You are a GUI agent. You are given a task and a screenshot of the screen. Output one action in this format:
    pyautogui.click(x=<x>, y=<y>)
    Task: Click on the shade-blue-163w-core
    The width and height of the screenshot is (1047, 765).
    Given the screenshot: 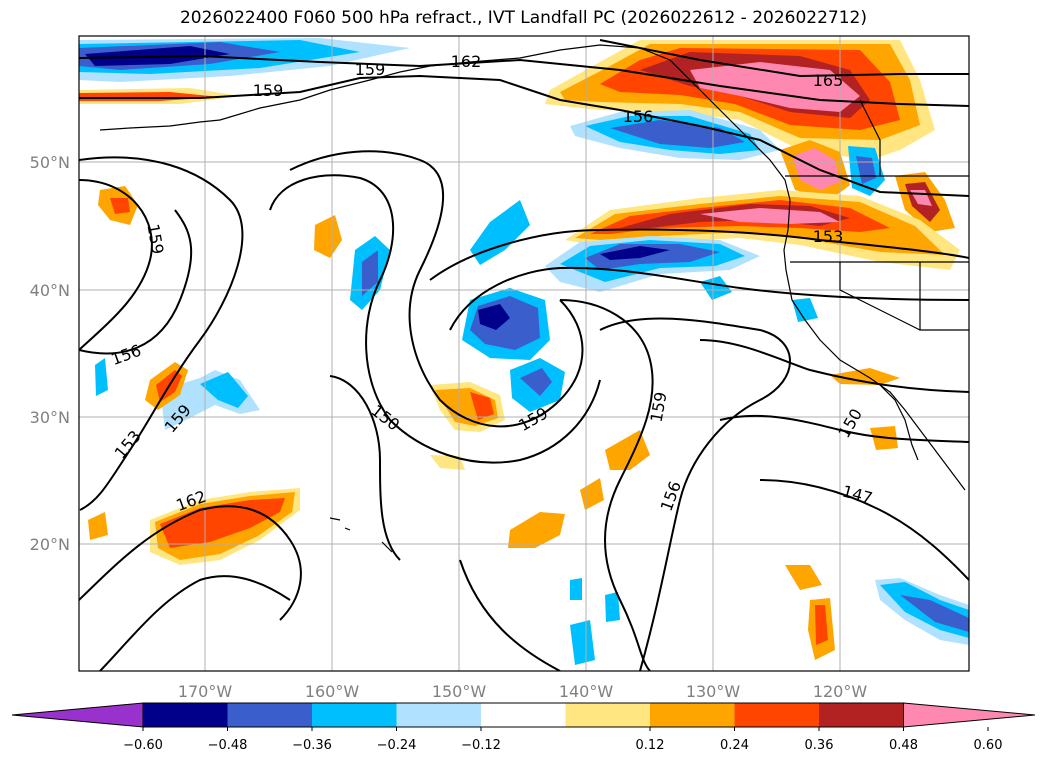 What is the action you would take?
    pyautogui.click(x=370, y=273)
    